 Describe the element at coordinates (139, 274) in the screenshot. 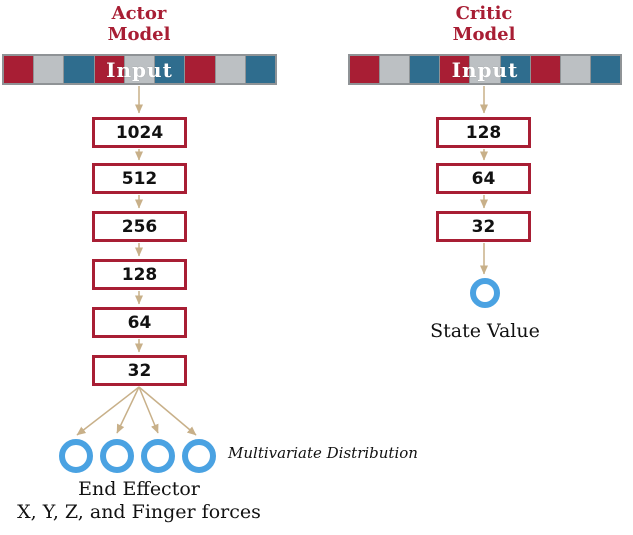

I see `actor-layer-box-128: 128` at that location.